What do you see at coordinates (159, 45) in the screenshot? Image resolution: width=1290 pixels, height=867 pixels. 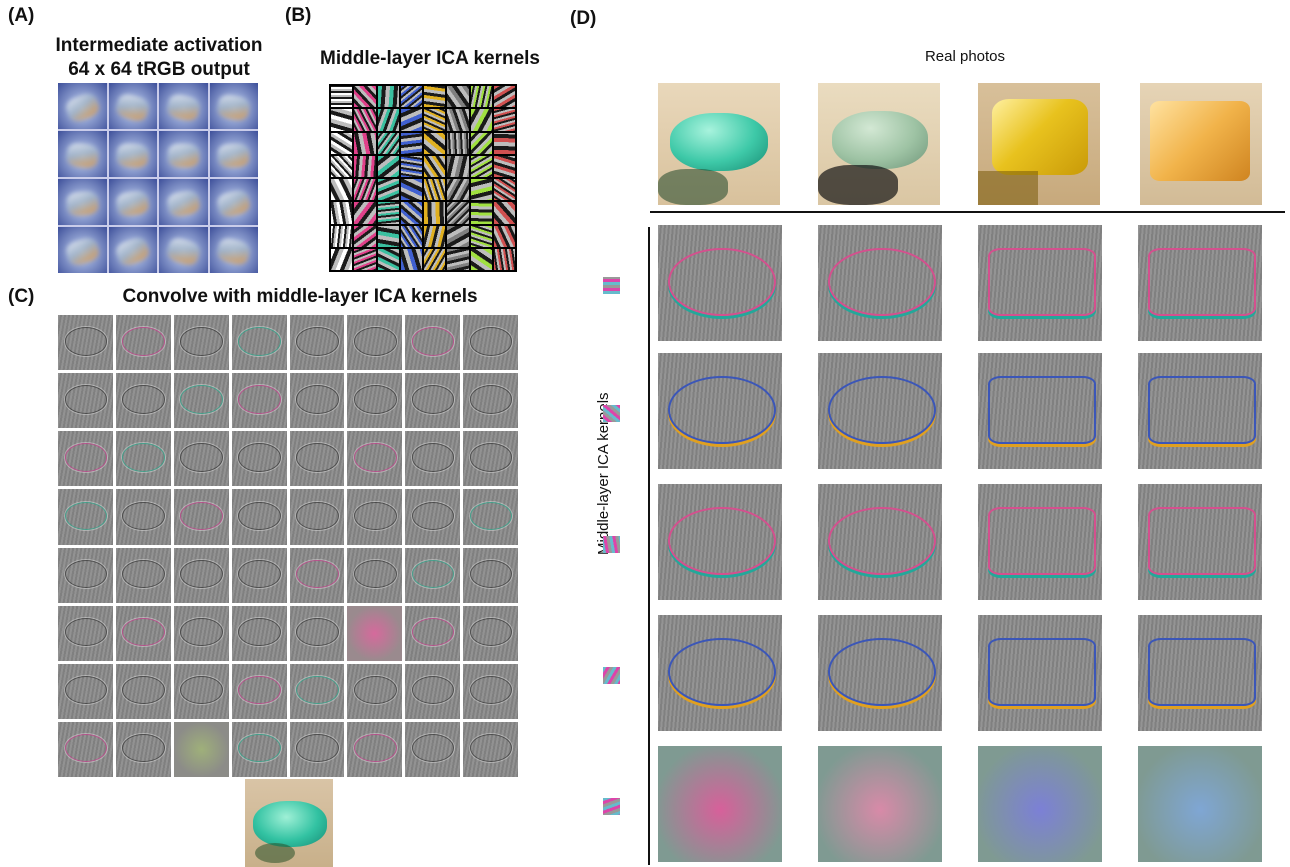 I see `panel-a-title-line1: Intermediate activation` at bounding box center [159, 45].